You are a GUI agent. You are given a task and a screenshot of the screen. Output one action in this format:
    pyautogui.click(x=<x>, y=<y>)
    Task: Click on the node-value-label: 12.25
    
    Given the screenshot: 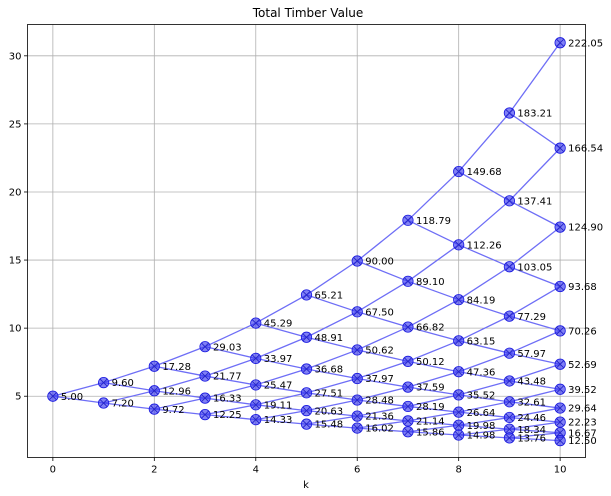 What is the action you would take?
    pyautogui.click(x=227, y=415)
    